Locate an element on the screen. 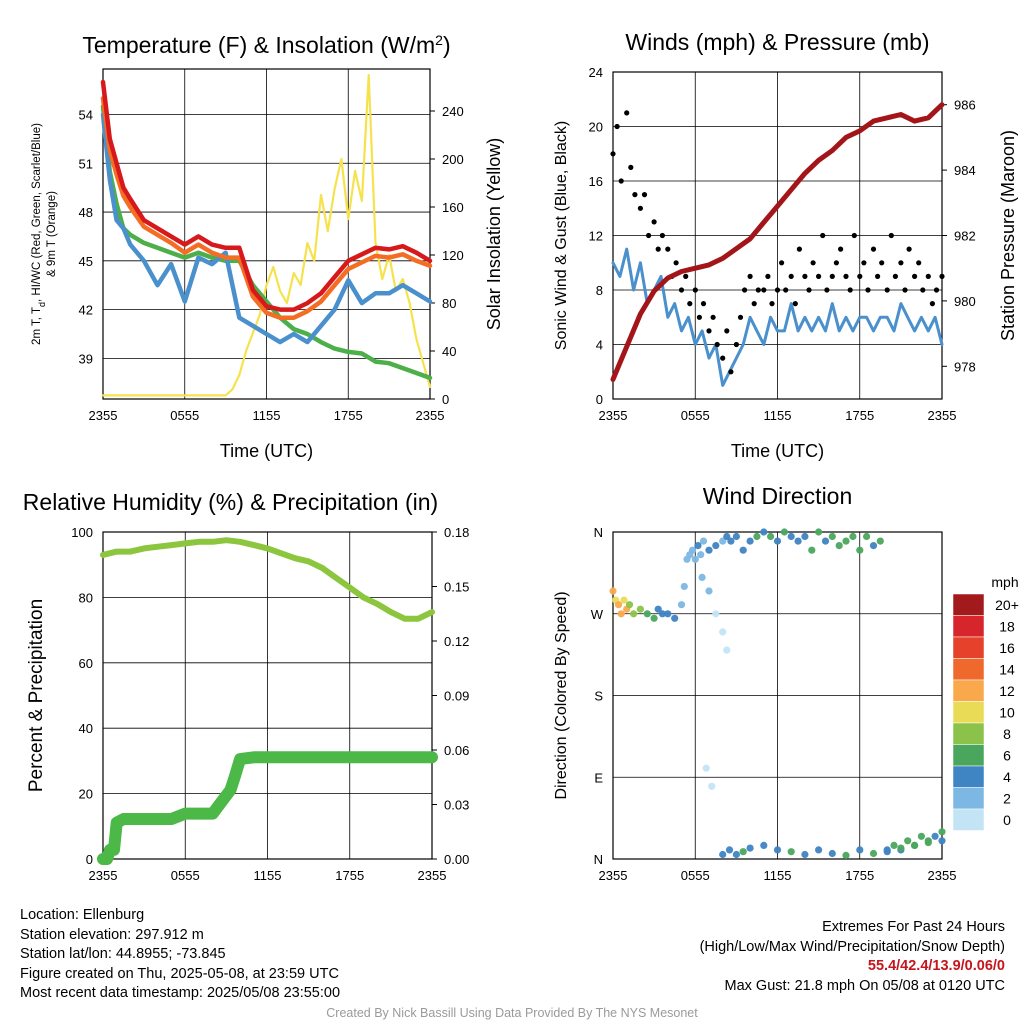  y-tick-label: 48 is located at coordinates (86, 212).